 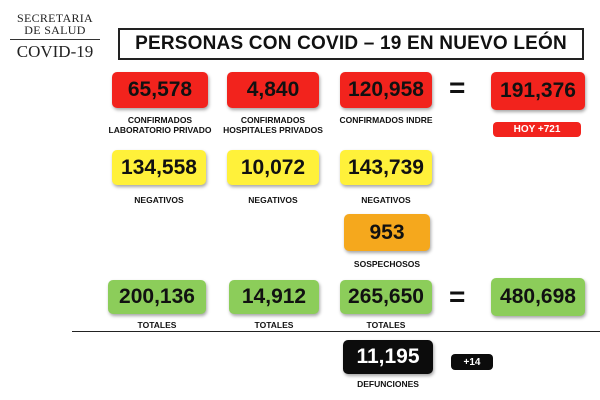 I want to click on confirmados-privado-label: CONFIRMADOS LABORATORIO PRIVADO, so click(x=160, y=125).